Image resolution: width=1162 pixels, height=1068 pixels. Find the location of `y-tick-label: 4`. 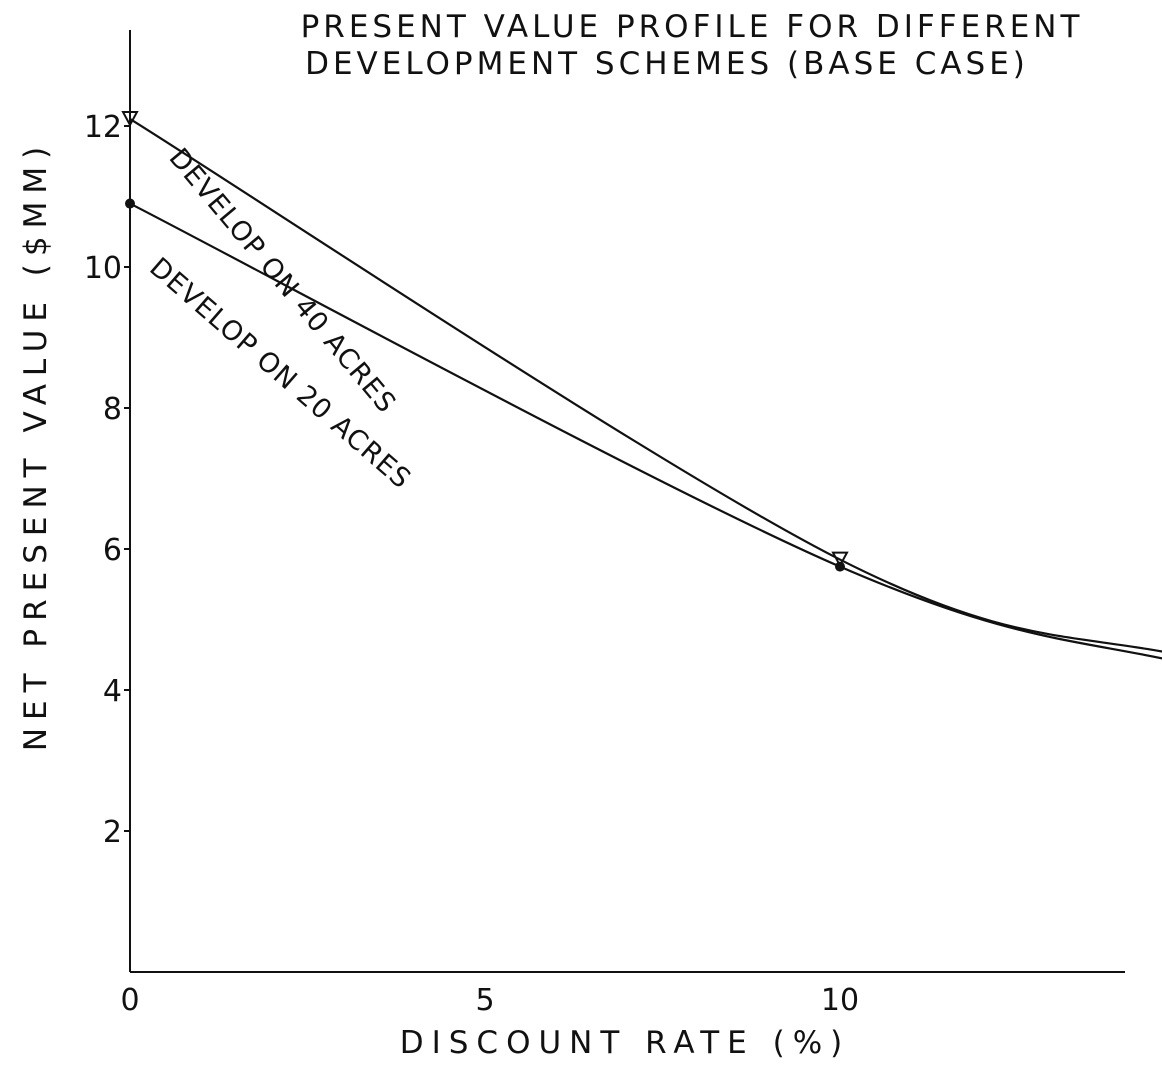

y-tick-label: 4 is located at coordinates (112, 691).